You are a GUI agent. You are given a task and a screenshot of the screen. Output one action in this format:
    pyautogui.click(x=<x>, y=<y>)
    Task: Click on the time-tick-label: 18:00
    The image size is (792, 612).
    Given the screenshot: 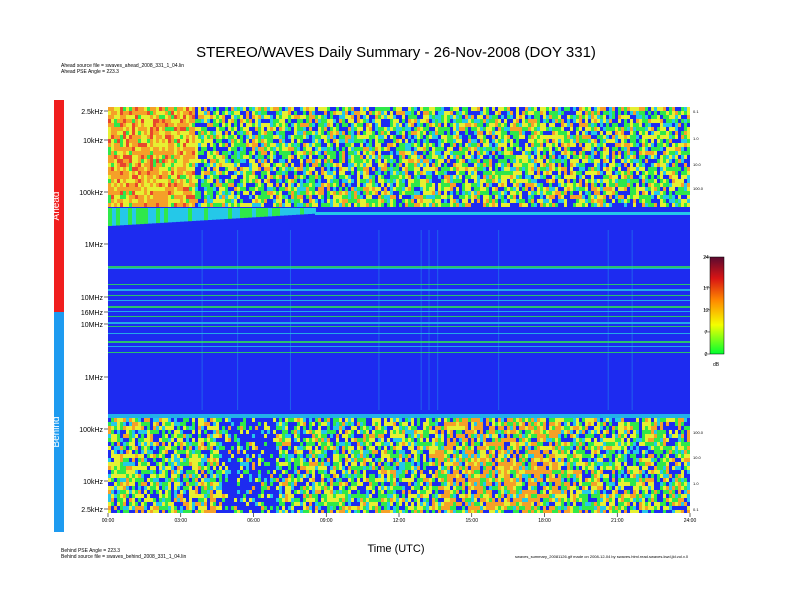 What is the action you would take?
    pyautogui.click(x=544, y=521)
    